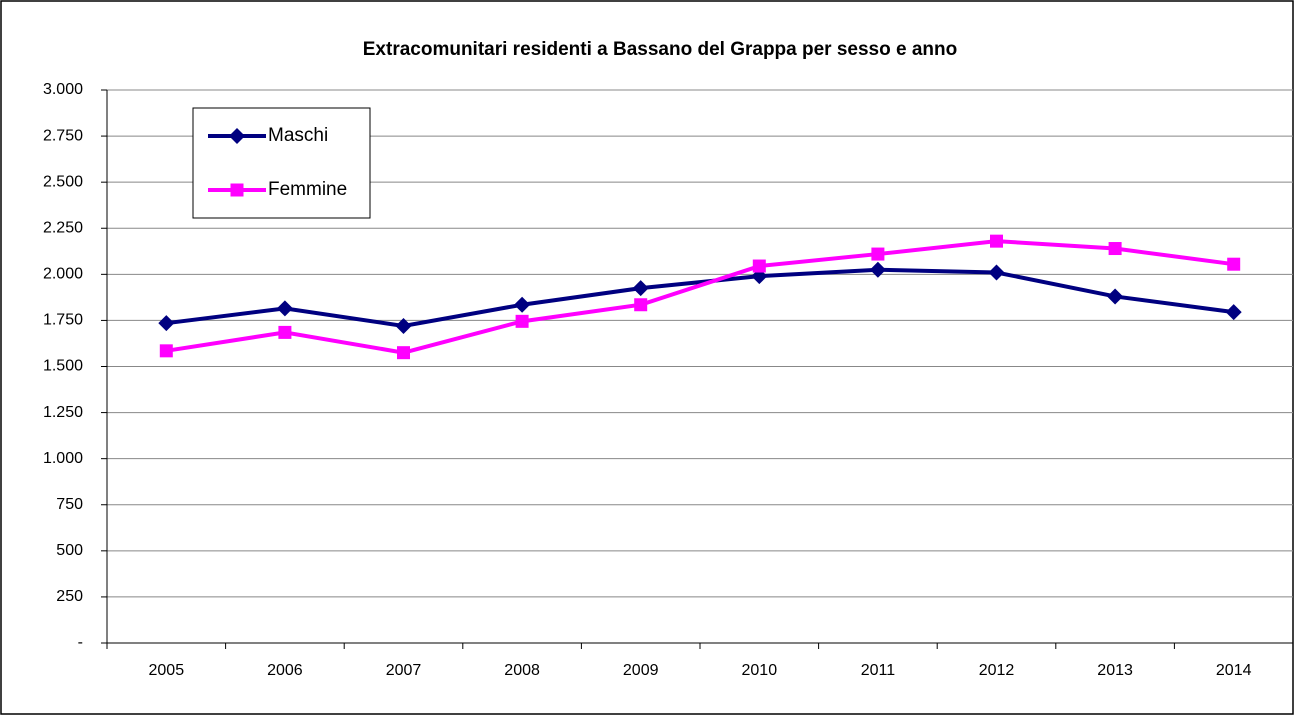  Describe the element at coordinates (69, 504) in the screenshot. I see `y-tick-label: 750` at that location.